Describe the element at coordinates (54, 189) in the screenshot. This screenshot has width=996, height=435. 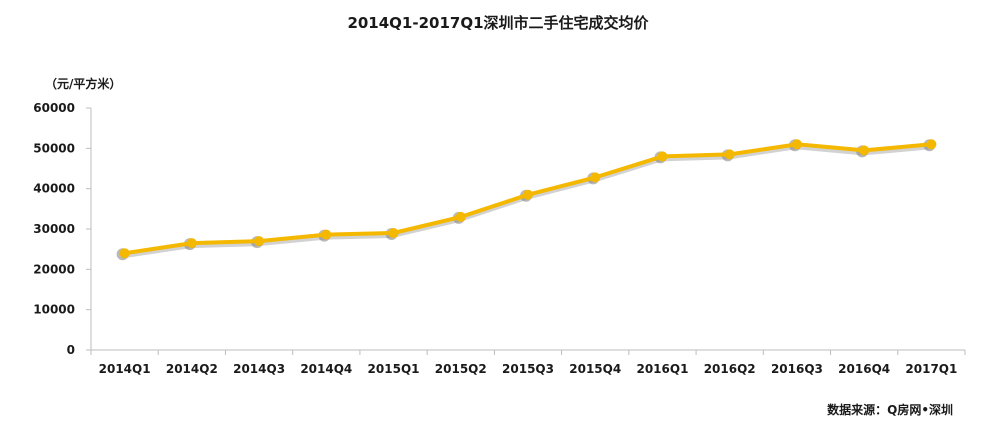
I see `y-tick-label: 40000` at that location.